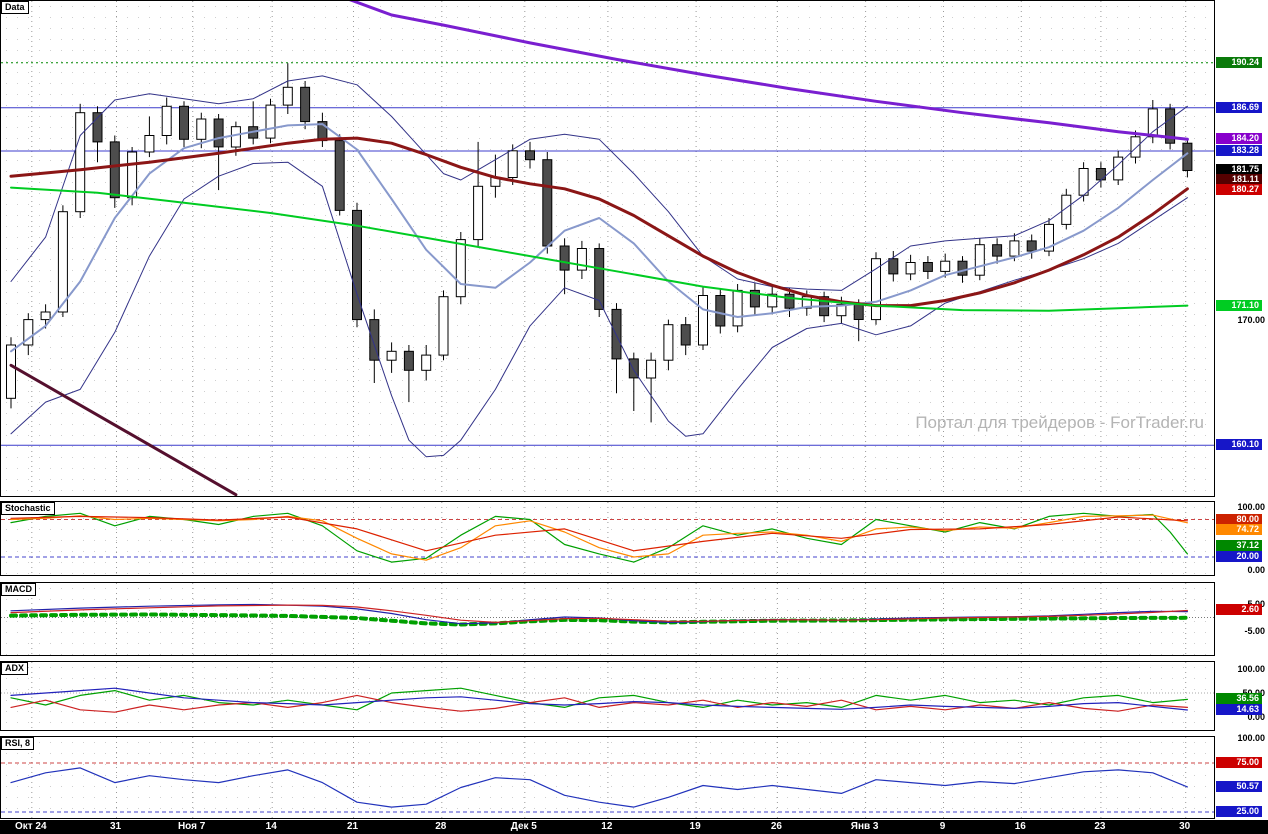 This screenshot has width=1268, height=834. What do you see at coordinates (1239, 107) in the screenshot?
I see `price-badge: 186.69` at bounding box center [1239, 107].